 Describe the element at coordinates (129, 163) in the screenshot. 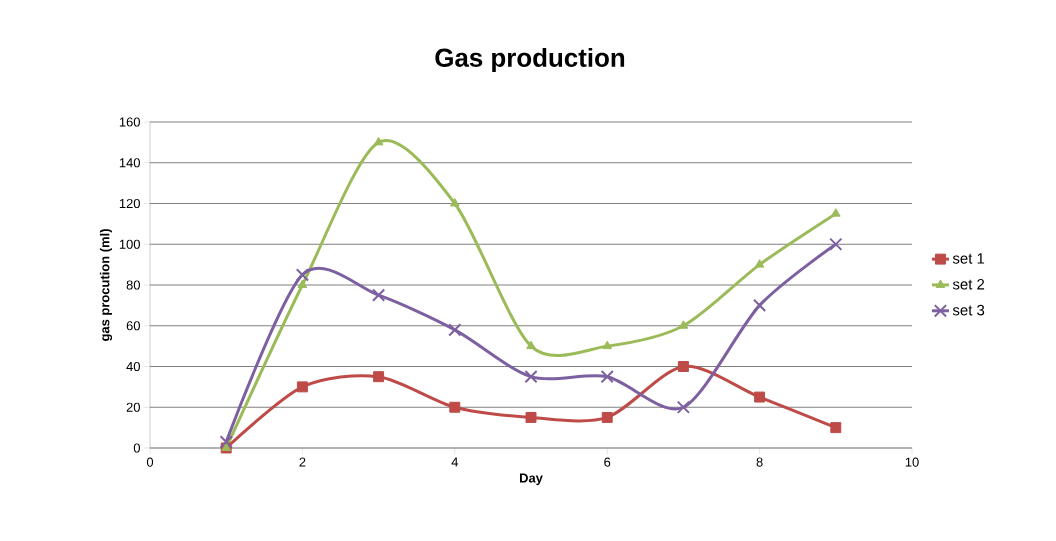

I see `y-tick-label: 140` at that location.